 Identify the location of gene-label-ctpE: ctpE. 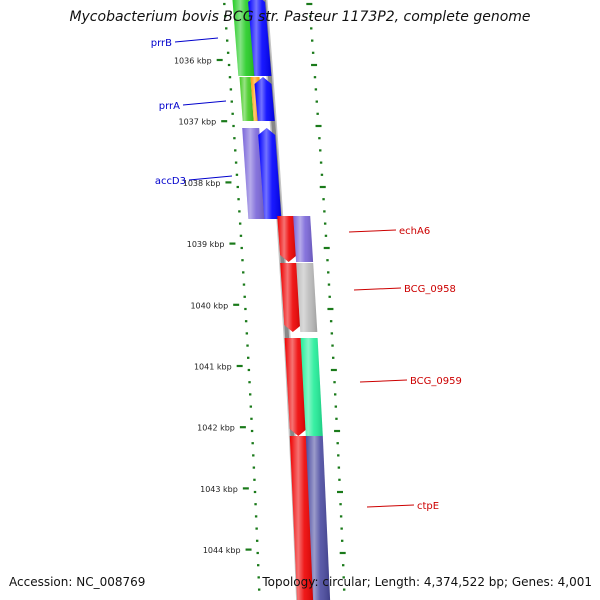
(428, 506).